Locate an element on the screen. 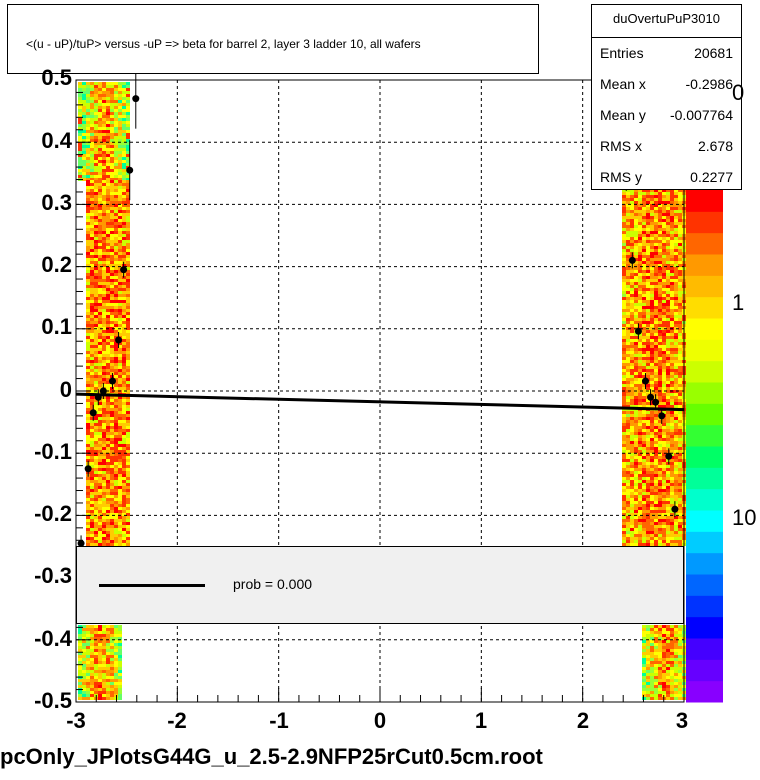 Image resolution: width=760 pixels, height=780 pixels. stats-value: -0.2986 is located at coordinates (709, 84).